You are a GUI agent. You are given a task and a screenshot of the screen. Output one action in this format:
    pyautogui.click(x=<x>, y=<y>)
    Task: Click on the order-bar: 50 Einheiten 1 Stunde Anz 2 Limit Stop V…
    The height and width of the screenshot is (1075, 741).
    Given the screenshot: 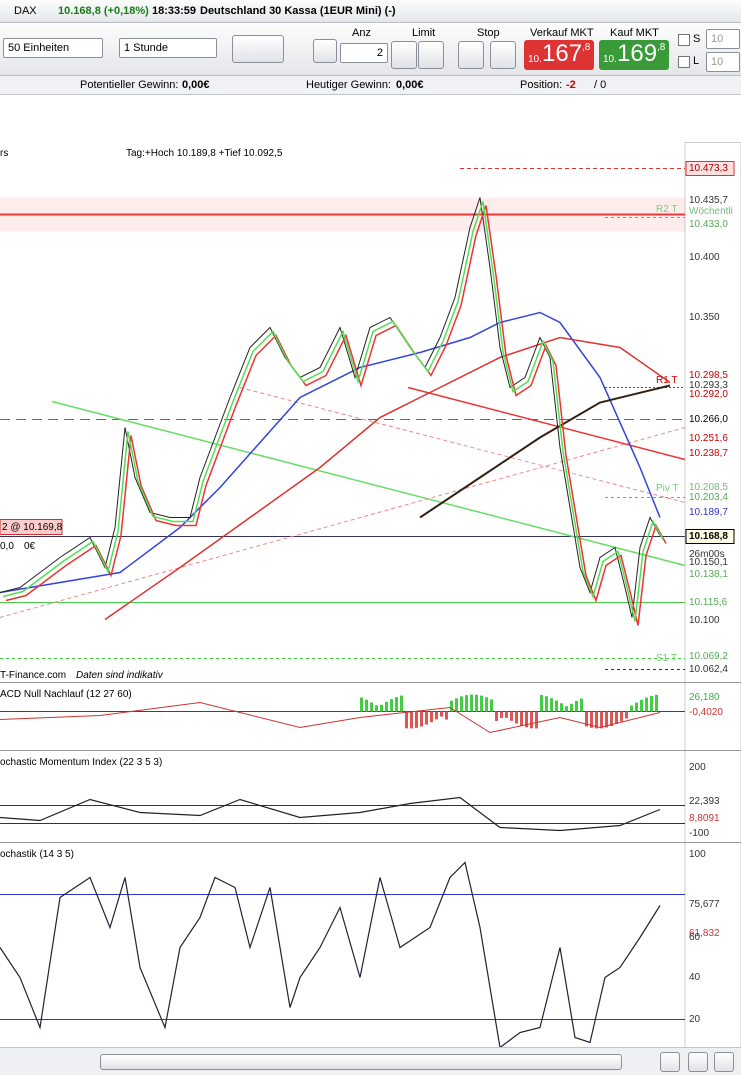 What is the action you would take?
    pyautogui.click(x=370, y=49)
    